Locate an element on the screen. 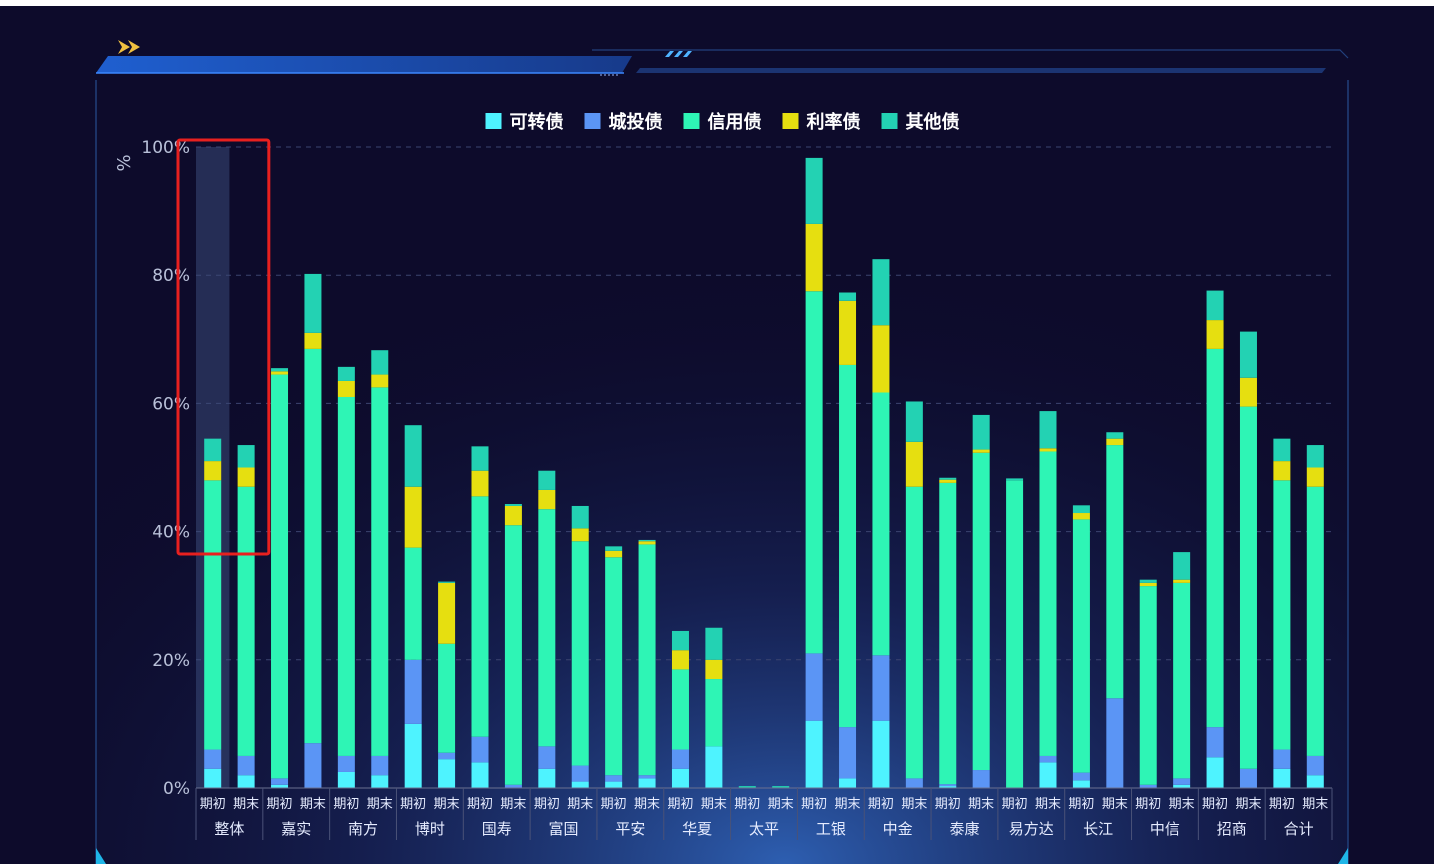 The width and height of the screenshot is (1434, 864). group-label: 太平 is located at coordinates (764, 829).